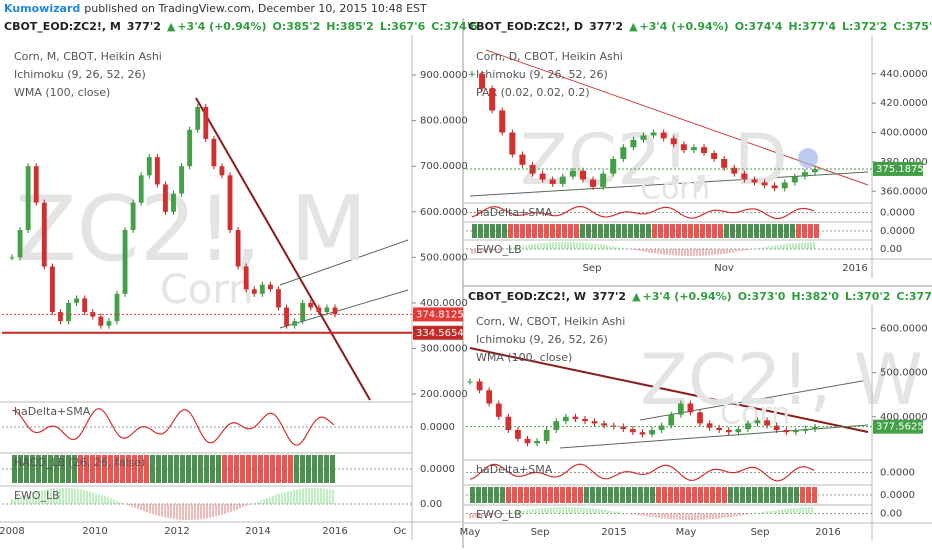 The image size is (932, 550). Describe the element at coordinates (606, 26) in the screenshot. I see `header-last: 377'2` at that location.